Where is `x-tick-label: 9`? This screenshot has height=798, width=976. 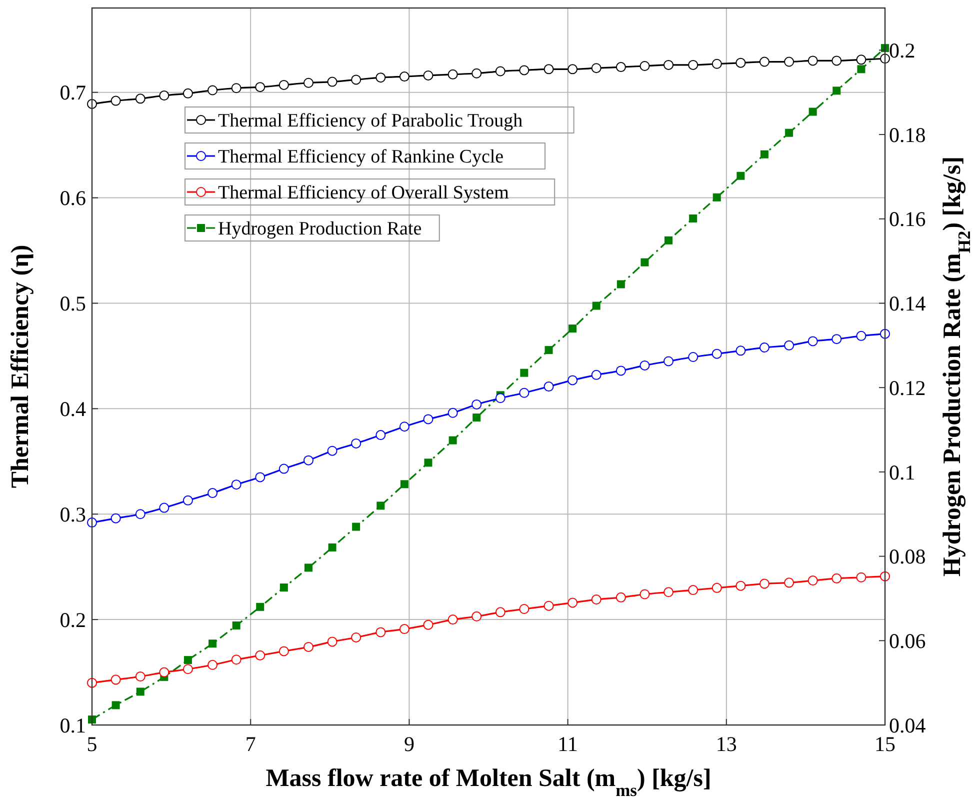 x-tick-label: 9 is located at coordinates (409, 744).